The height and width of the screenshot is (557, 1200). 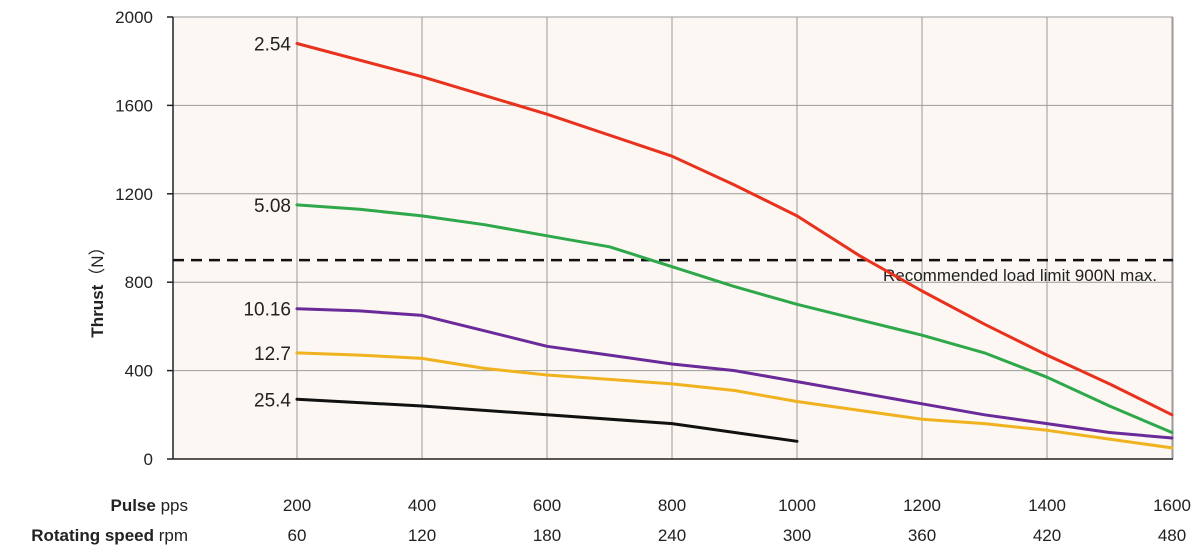 I want to click on x-row-label: Rotating speed rpm, so click(x=109, y=535).